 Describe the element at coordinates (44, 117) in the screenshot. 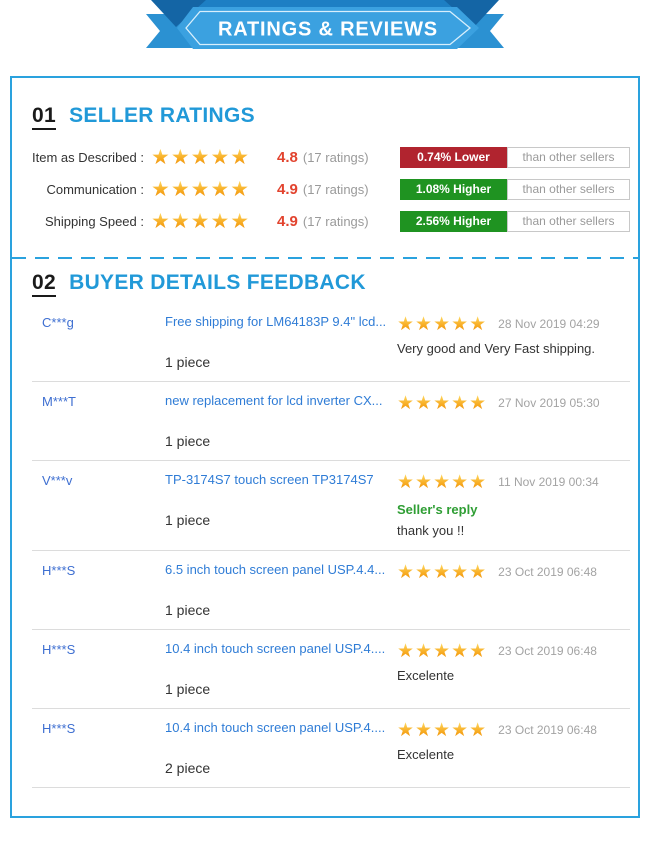

I see `section-number: 01` at that location.